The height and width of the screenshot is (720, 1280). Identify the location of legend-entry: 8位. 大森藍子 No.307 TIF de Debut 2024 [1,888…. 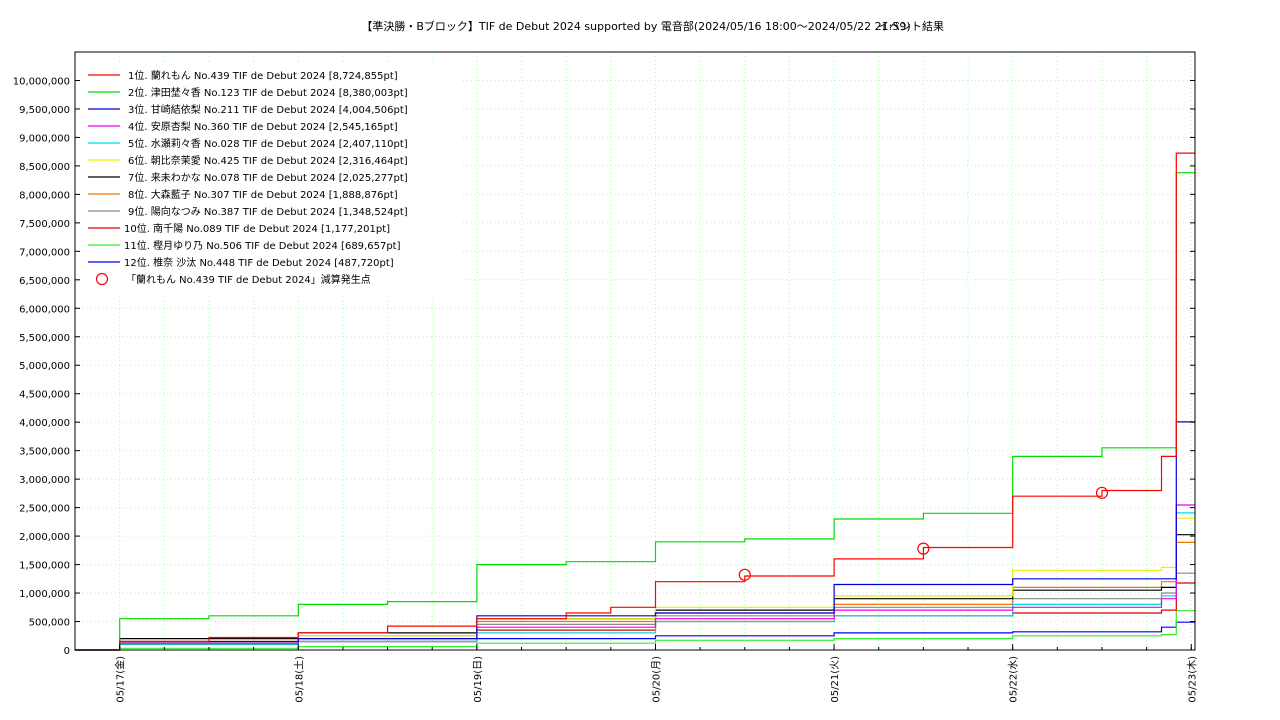
(263, 194).